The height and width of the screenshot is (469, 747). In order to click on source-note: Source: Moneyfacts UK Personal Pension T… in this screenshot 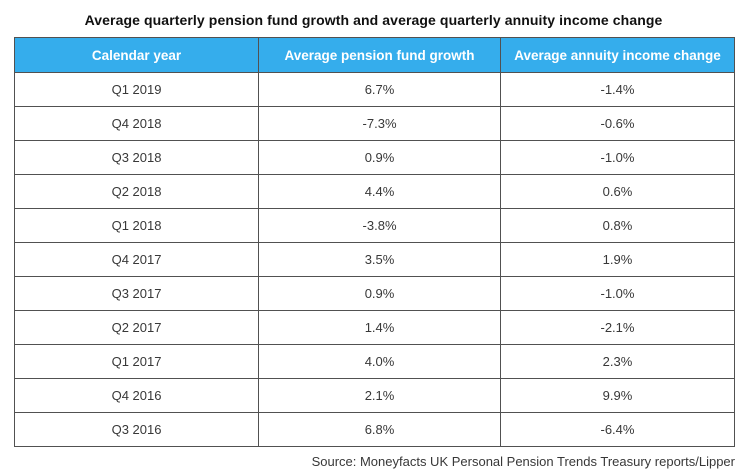, I will do `click(523, 461)`.